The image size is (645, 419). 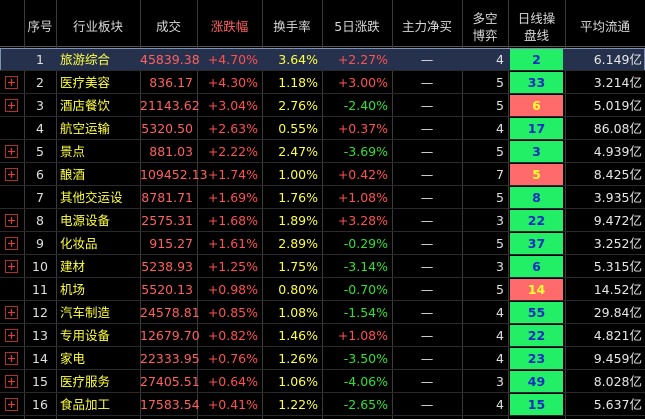 What do you see at coordinates (85, 82) in the screenshot?
I see `sector-name: 医疗美容` at bounding box center [85, 82].